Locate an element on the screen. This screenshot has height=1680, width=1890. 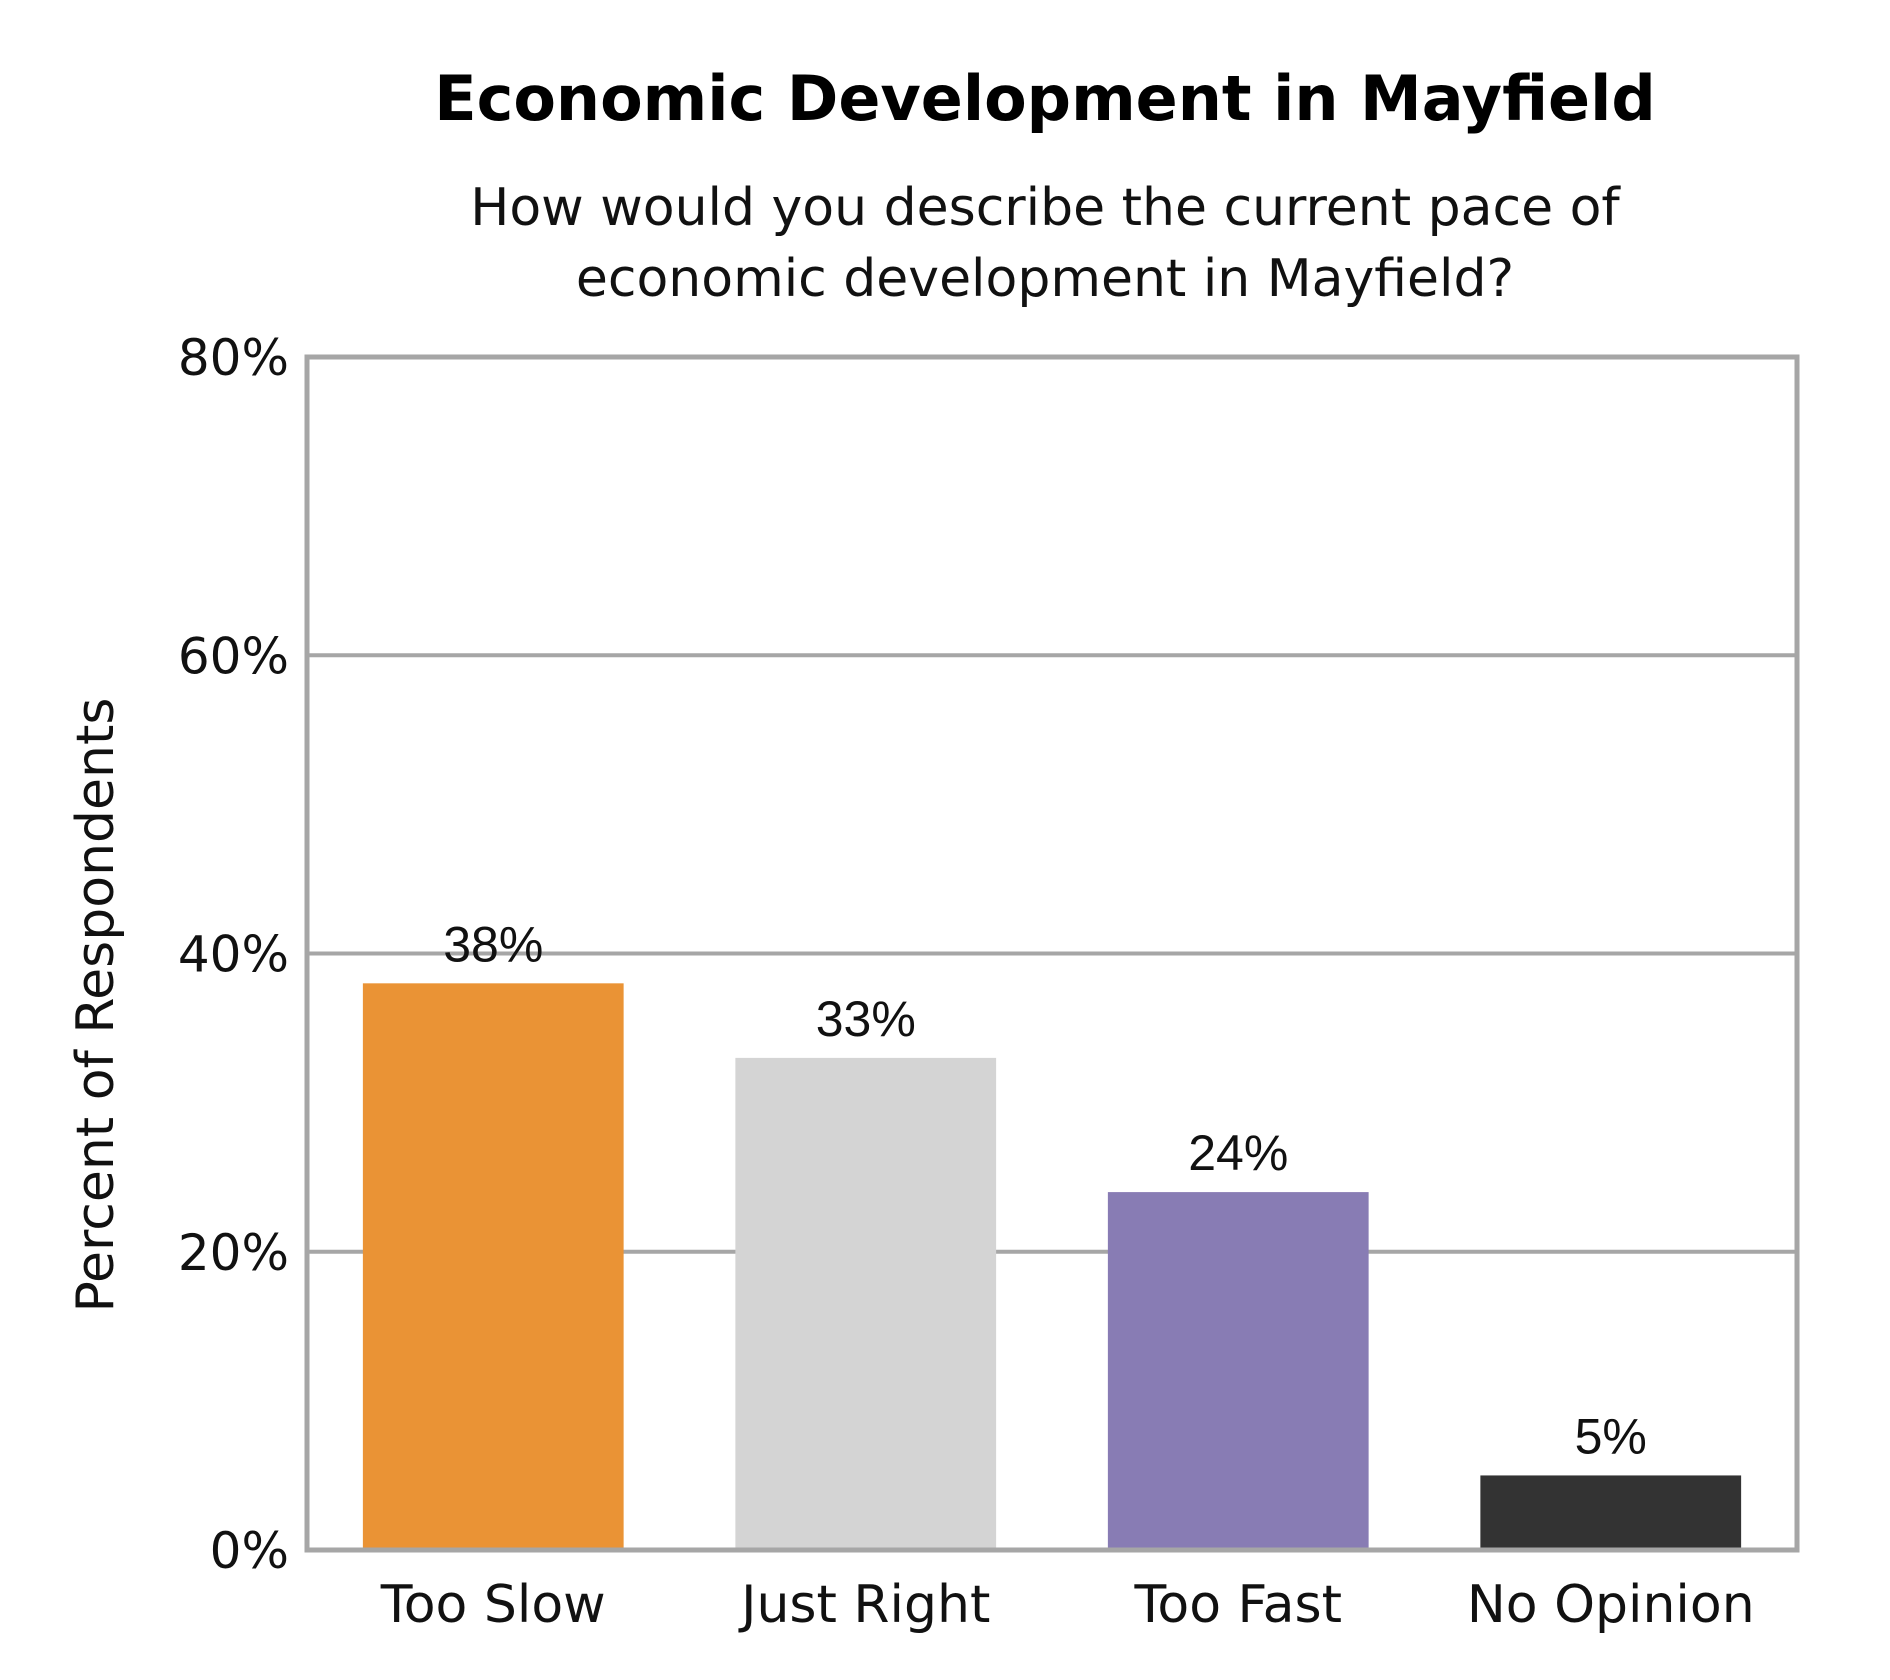
y-tick-label: 80% is located at coordinates (233, 358).